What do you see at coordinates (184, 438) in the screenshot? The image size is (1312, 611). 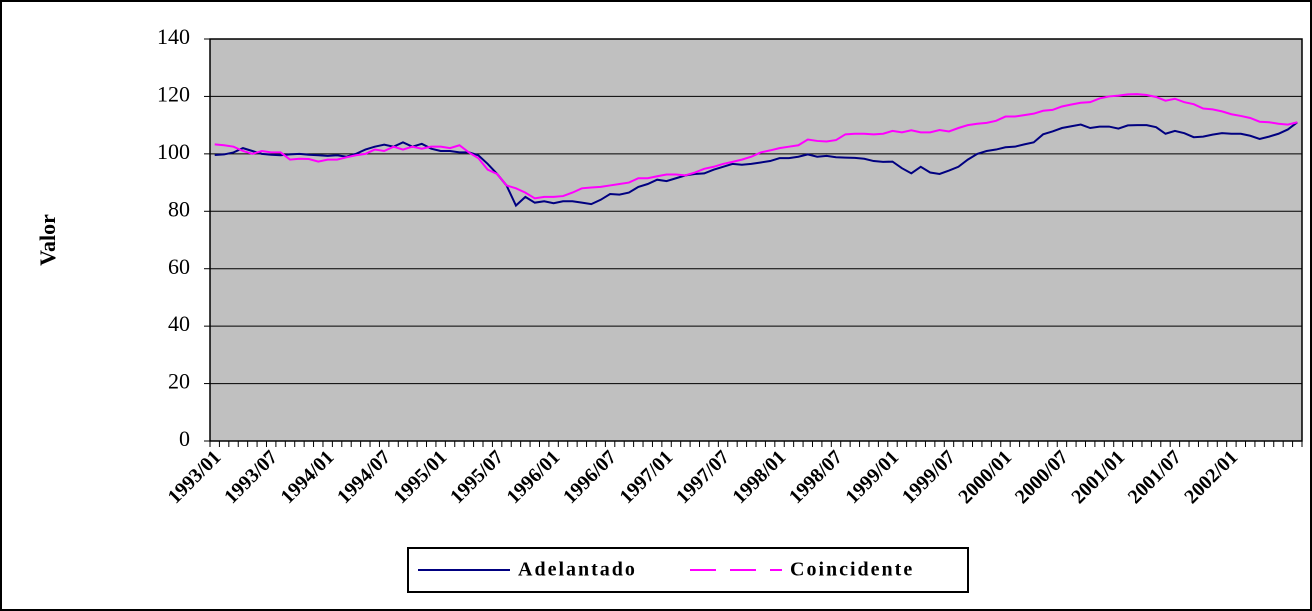 I see `y-tick-label: 0` at bounding box center [184, 438].